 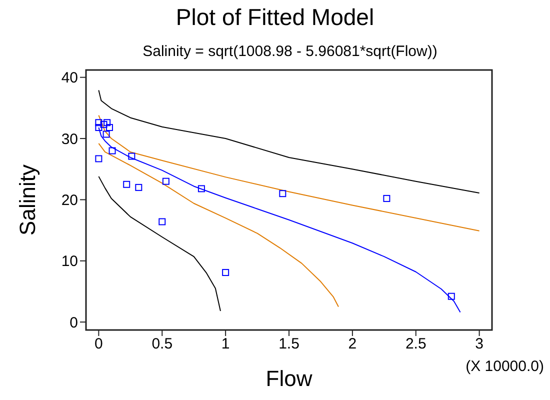 I want to click on x-tick-label: 0.5, so click(x=162, y=344).